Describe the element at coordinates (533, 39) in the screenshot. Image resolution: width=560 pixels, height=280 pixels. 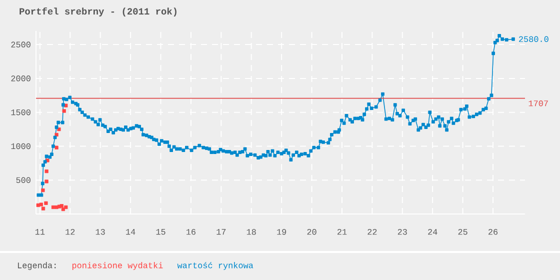
I see `annotation: 2580.0` at that location.